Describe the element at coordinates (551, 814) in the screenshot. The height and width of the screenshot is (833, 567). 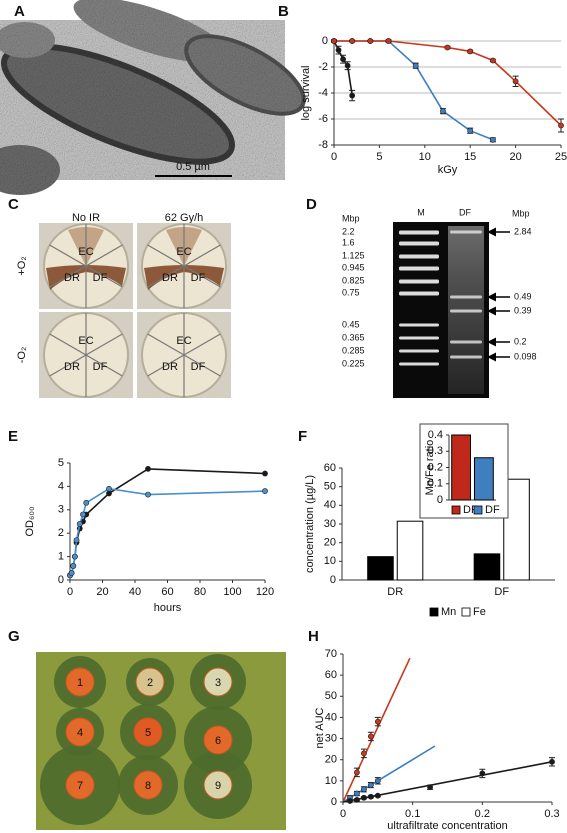
I see `x-tick-label: 0.3` at that location.